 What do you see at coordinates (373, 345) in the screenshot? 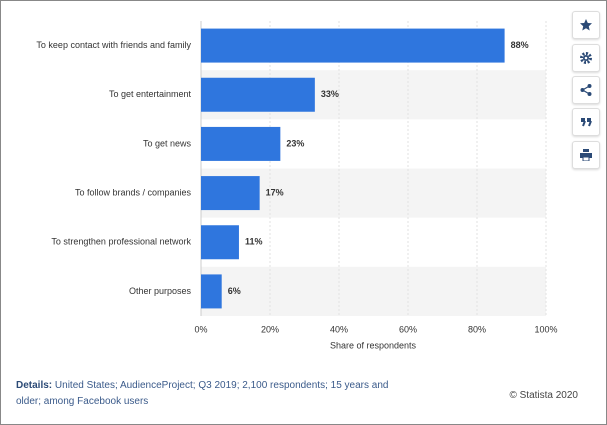
I see `x-axis-label: Share of respondents` at bounding box center [373, 345].